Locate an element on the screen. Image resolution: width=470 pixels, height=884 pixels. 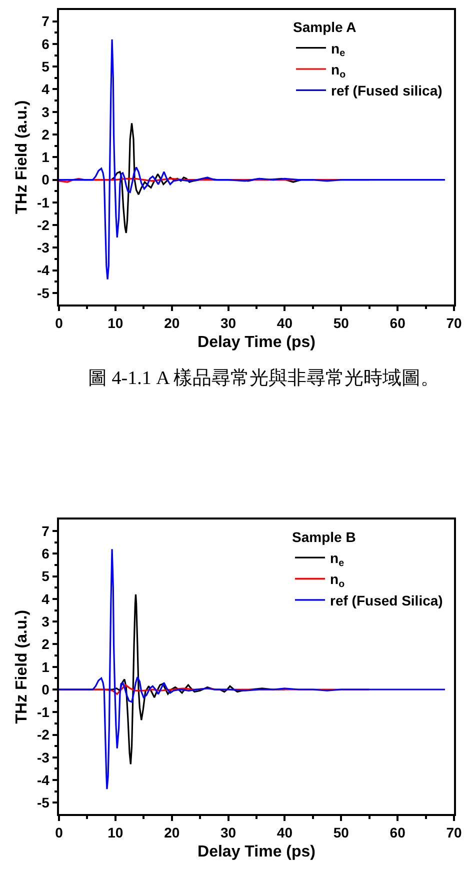
legend-label: ref (Fused Silica) is located at coordinates (386, 600).